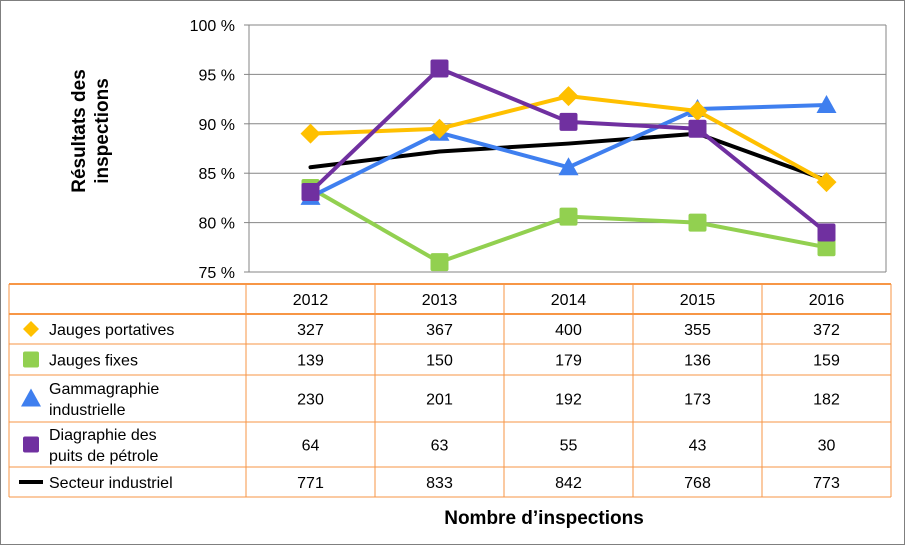  I want to click on table-cell: 63, so click(440, 446).